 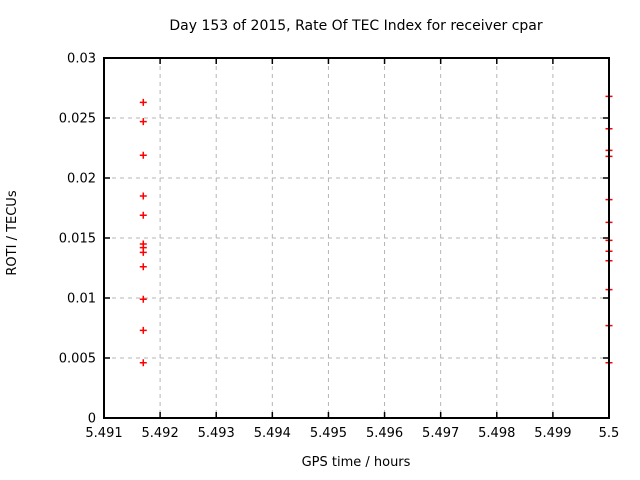 What do you see at coordinates (12, 232) in the screenshot?
I see `y-axis-title: ROTI / TECUs` at bounding box center [12, 232].